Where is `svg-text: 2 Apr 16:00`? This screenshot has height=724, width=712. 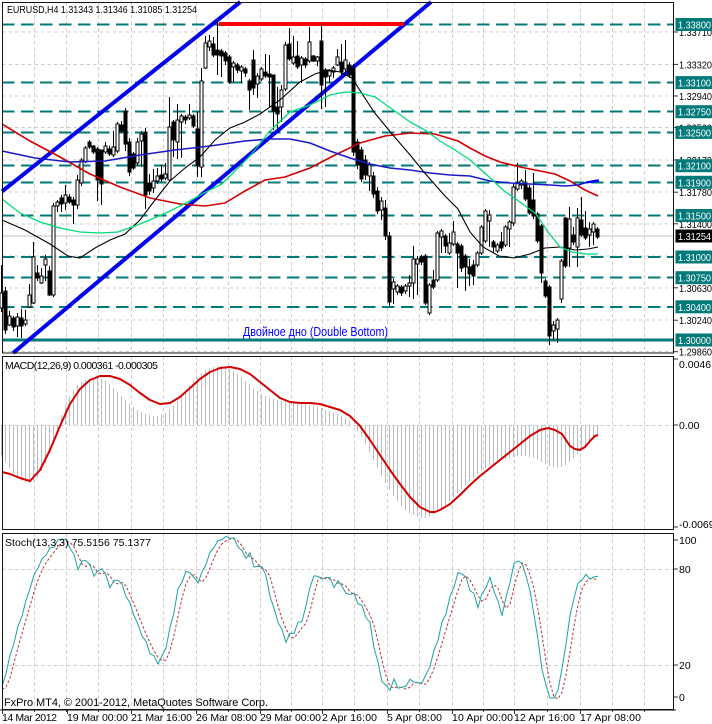 svg-text: 2 Apr 16:00 is located at coordinates (349, 718).